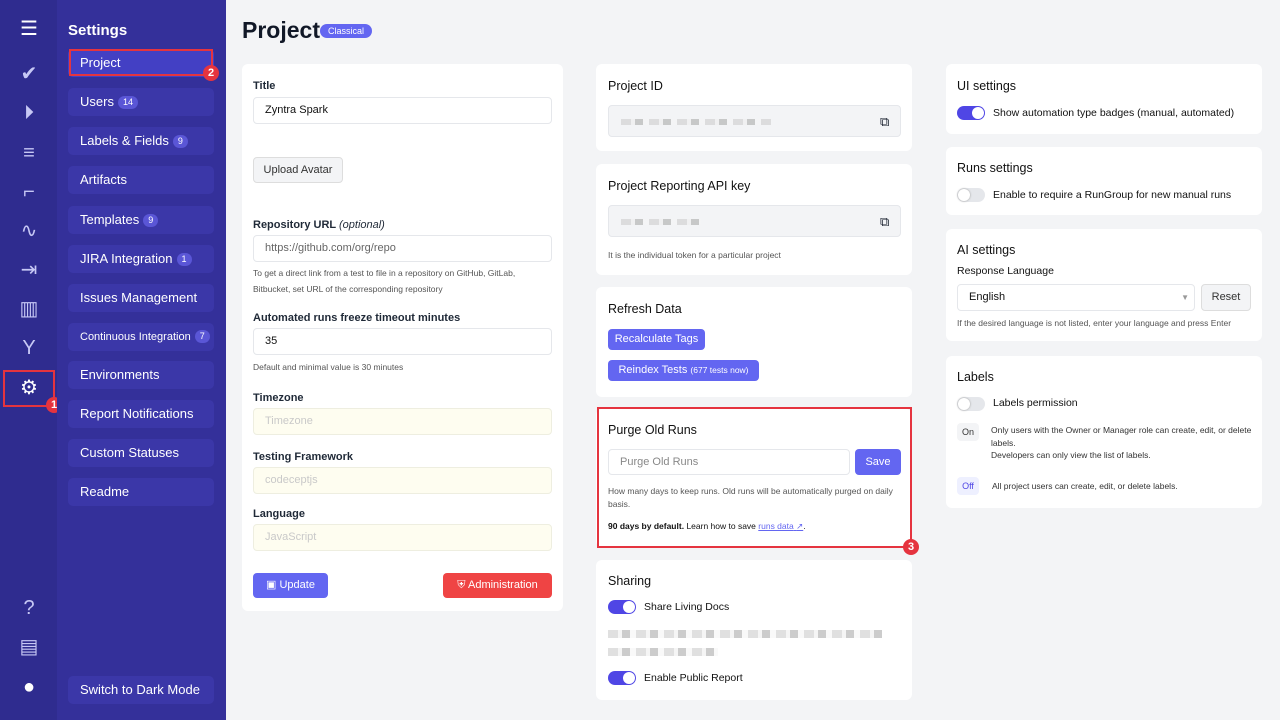 This screenshot has width=1280, height=720. I want to click on label: JIRA Integration, so click(126, 258).